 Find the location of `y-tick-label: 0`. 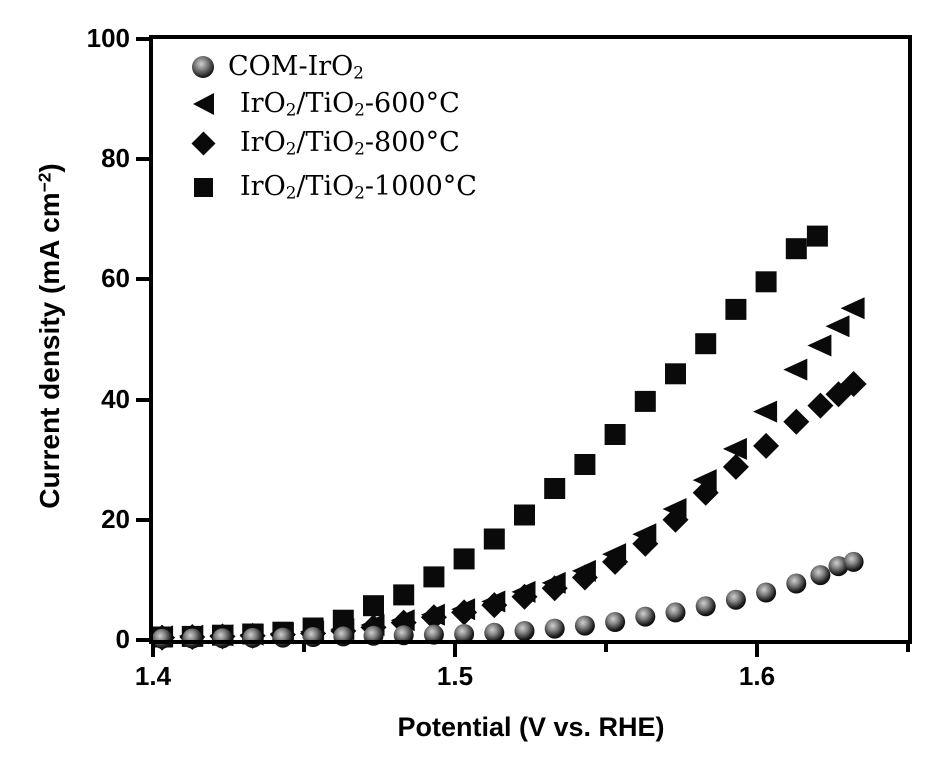

y-tick-label: 0 is located at coordinates (122, 639).